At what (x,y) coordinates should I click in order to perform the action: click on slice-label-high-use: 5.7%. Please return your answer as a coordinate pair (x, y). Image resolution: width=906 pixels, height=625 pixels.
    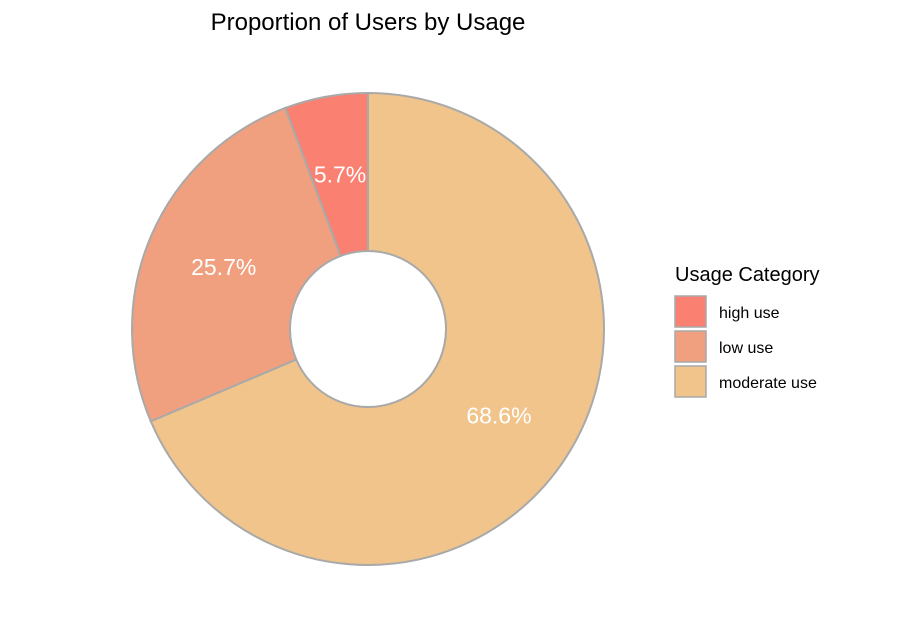
    Looking at the image, I should click on (340, 175).